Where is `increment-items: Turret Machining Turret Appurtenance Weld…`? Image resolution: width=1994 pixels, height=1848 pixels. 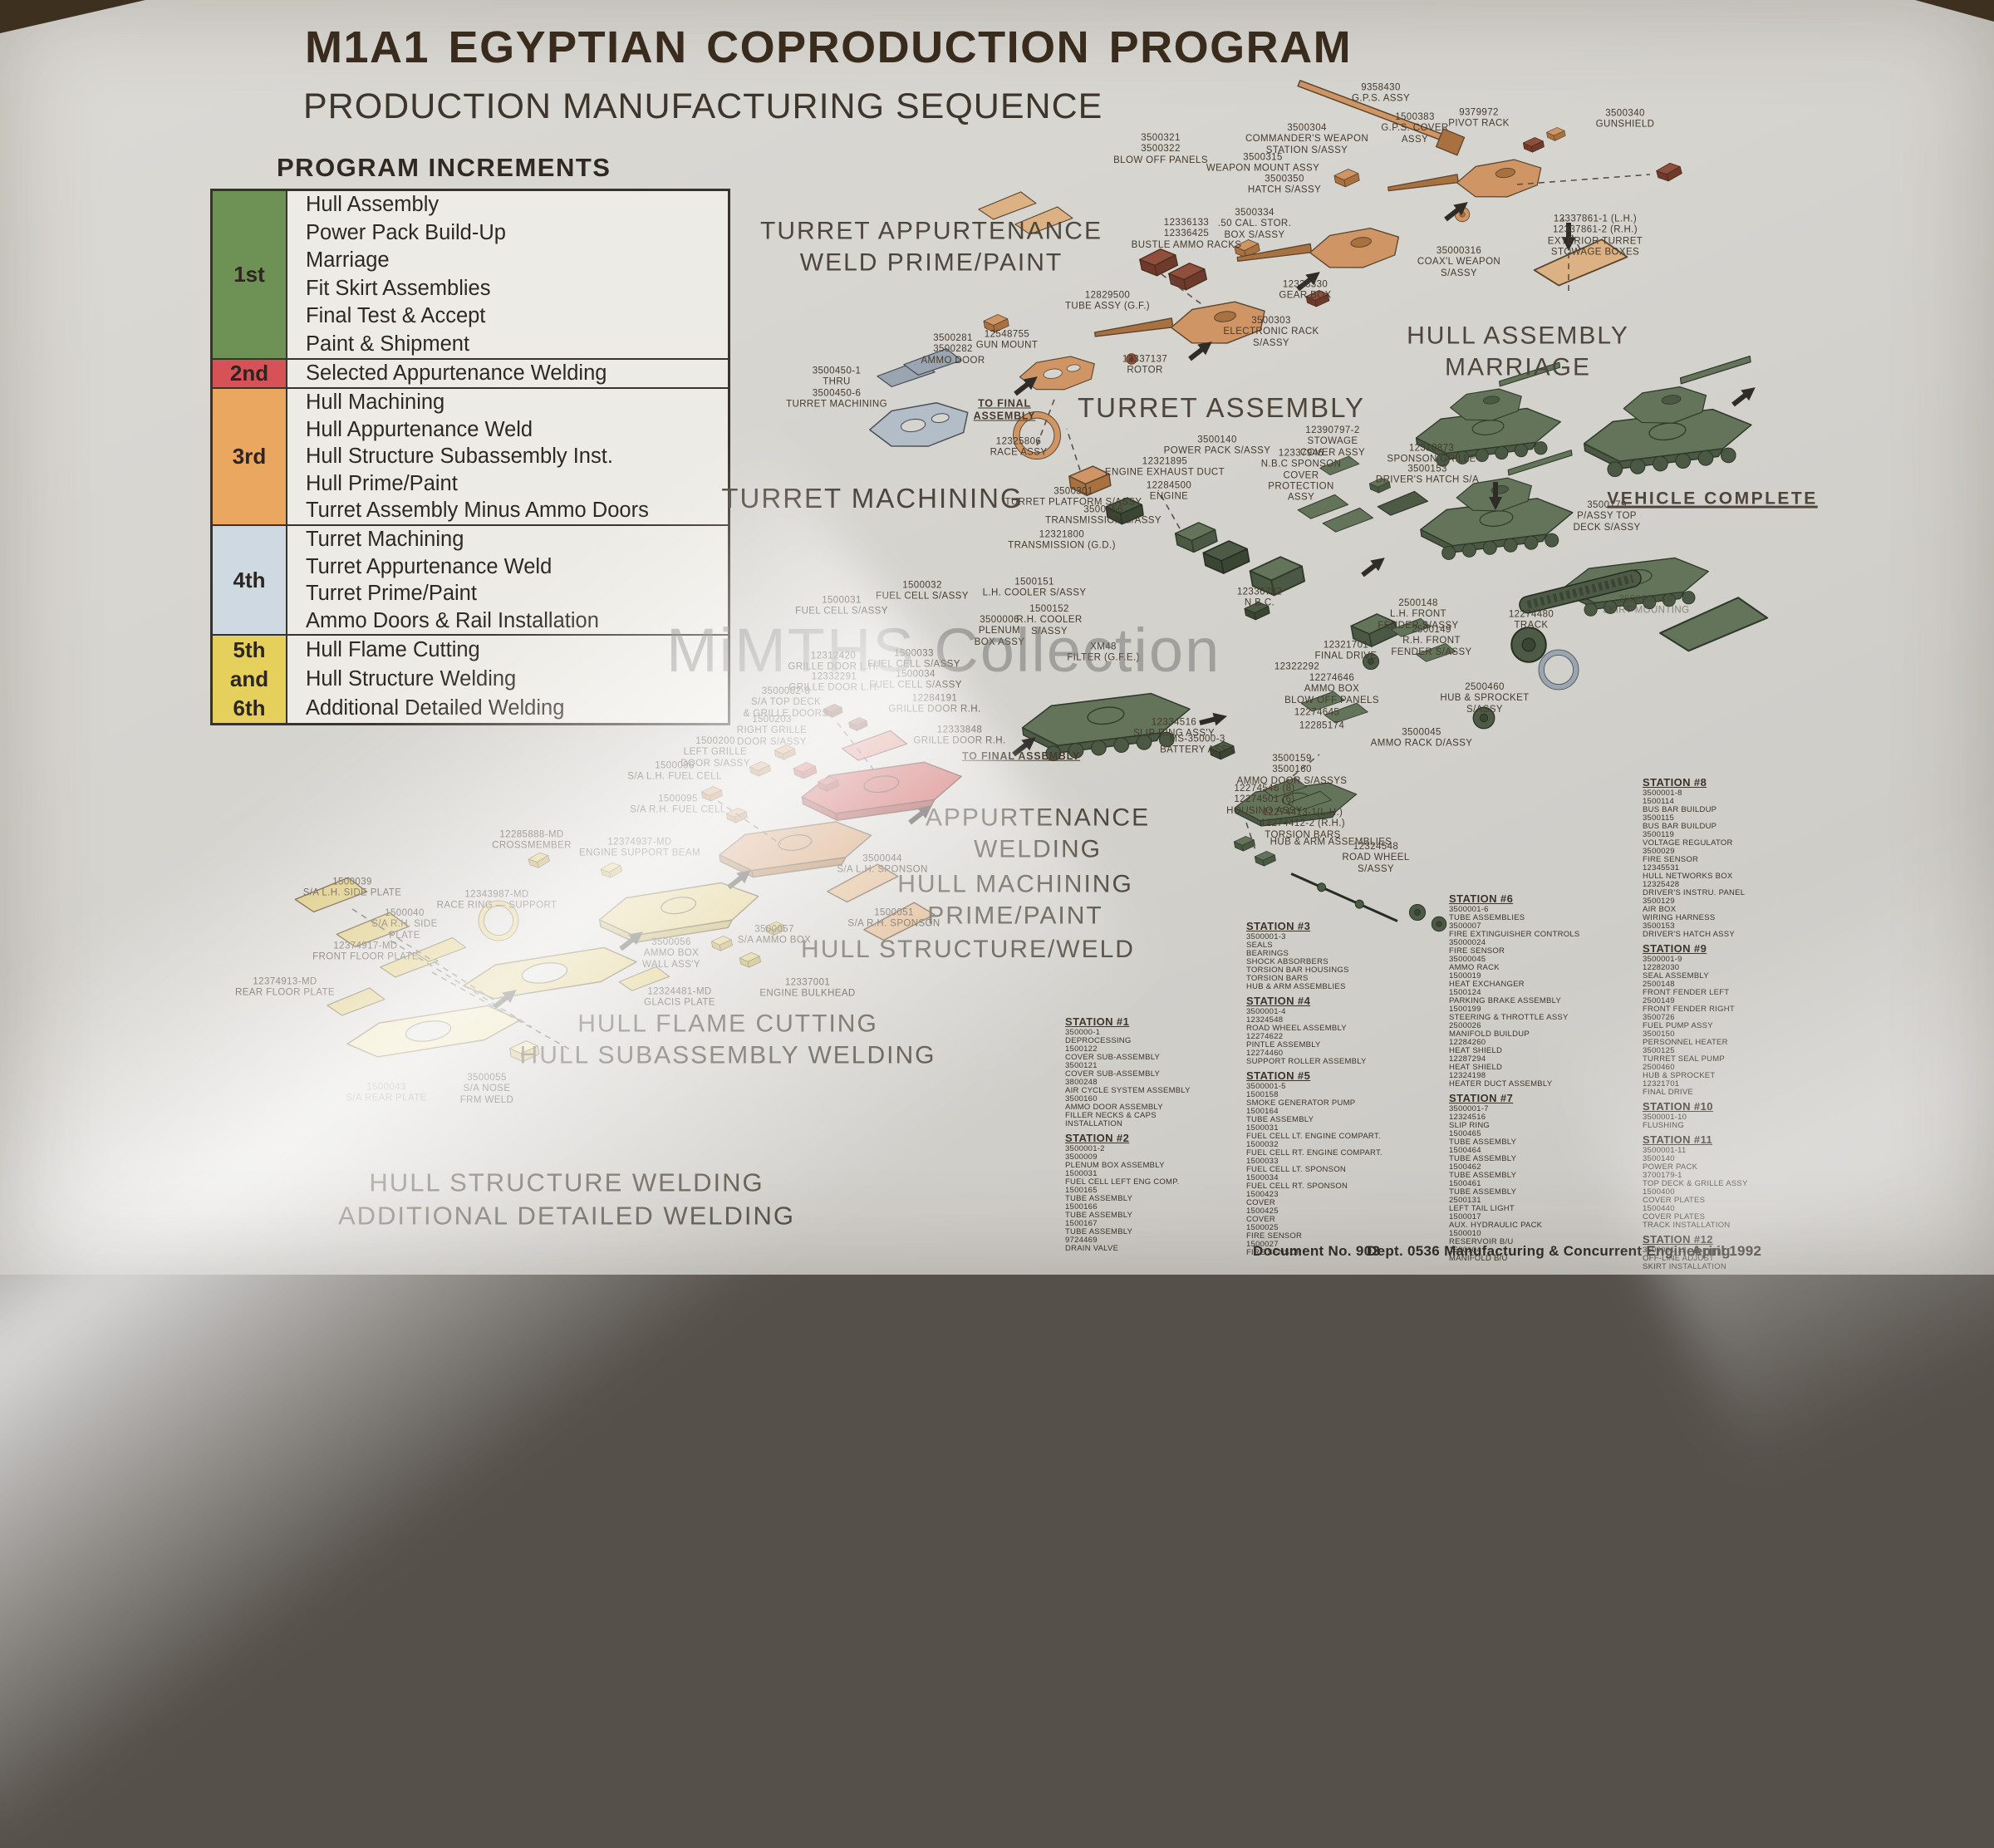 increment-items: Turret Machining Turret Appurtenance Weld… is located at coordinates (508, 580).